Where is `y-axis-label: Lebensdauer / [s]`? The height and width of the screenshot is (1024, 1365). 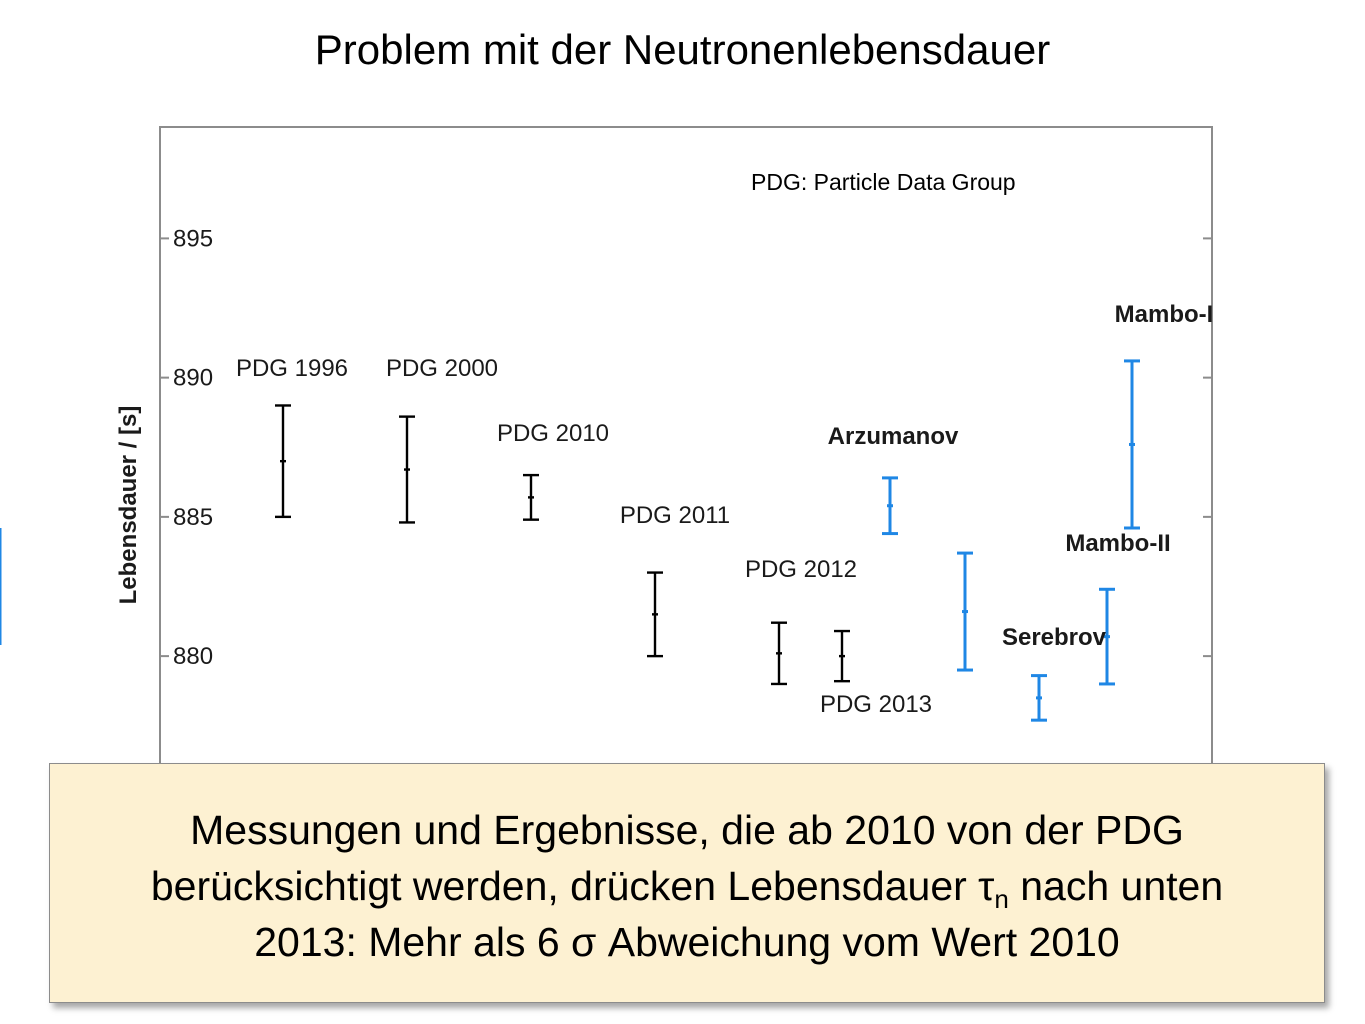
y-axis-label: Lebensdauer / [s] is located at coordinates (128, 505).